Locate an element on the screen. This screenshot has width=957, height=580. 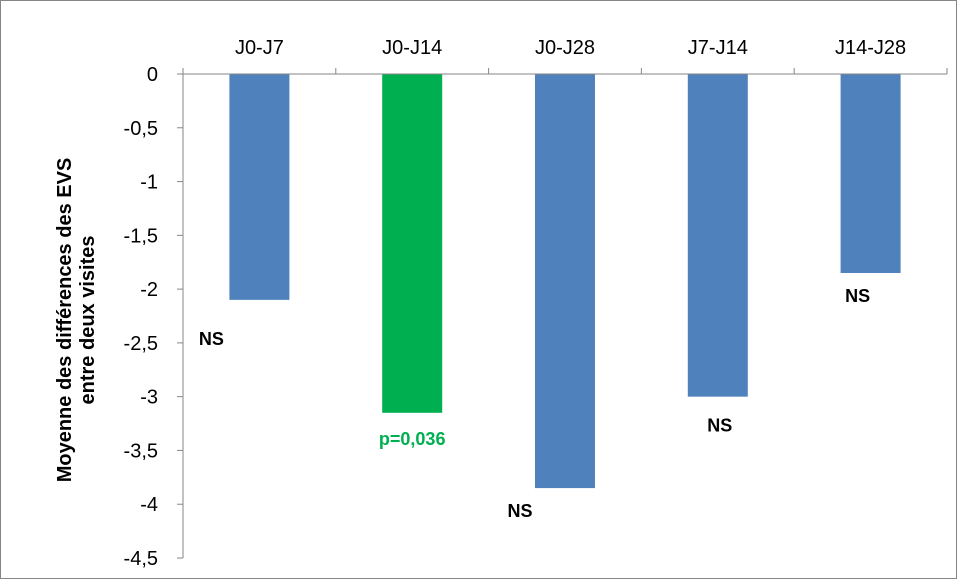
bar-J0-J28 is located at coordinates (565, 281).